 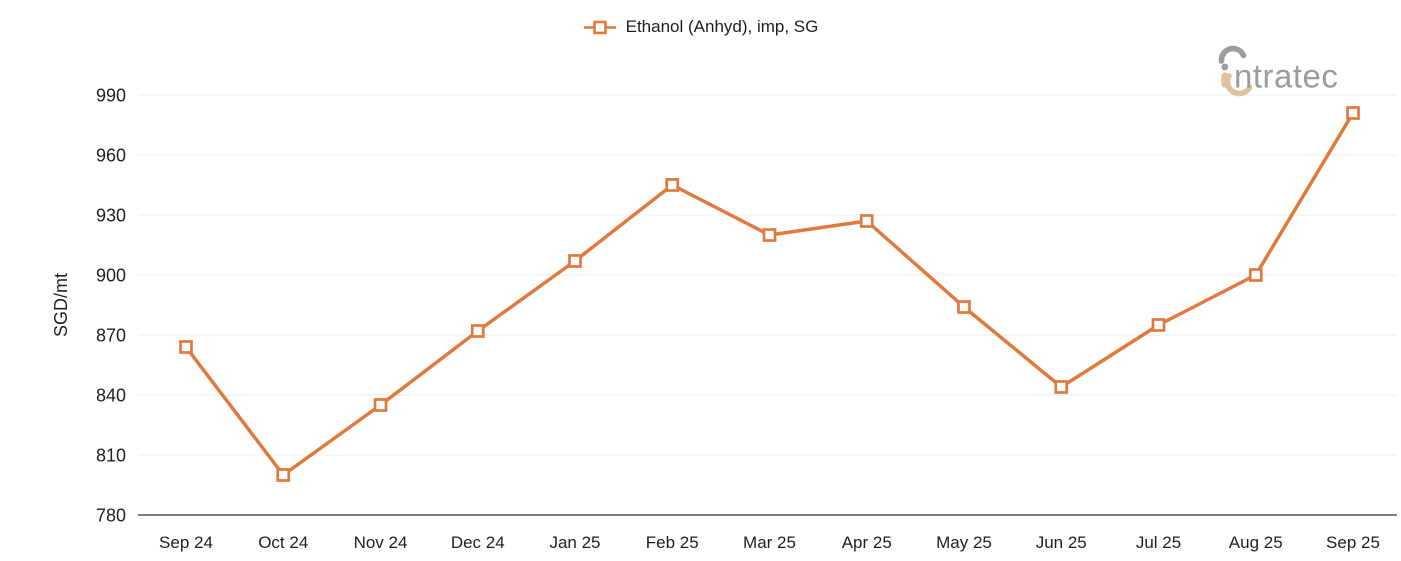 I want to click on legend-label: Ethanol (Anhyd), imp, SG, so click(x=722, y=26).